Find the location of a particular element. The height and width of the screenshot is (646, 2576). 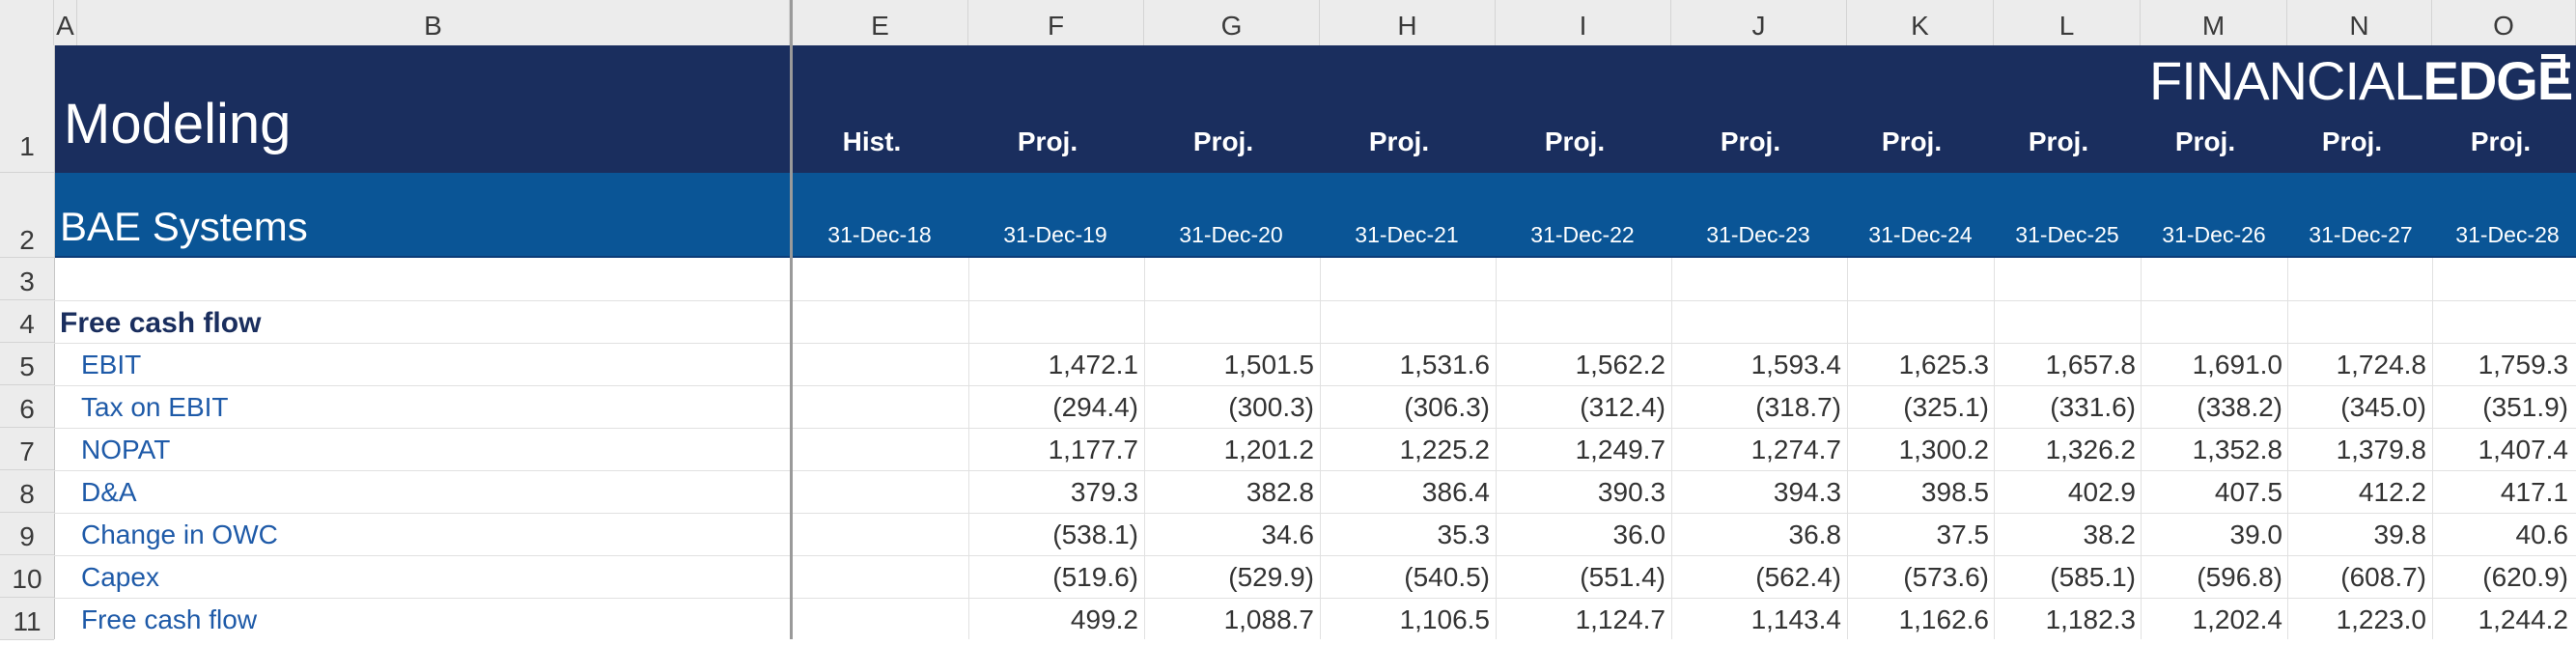

value-cell-h: 386.4 is located at coordinates (1455, 492).